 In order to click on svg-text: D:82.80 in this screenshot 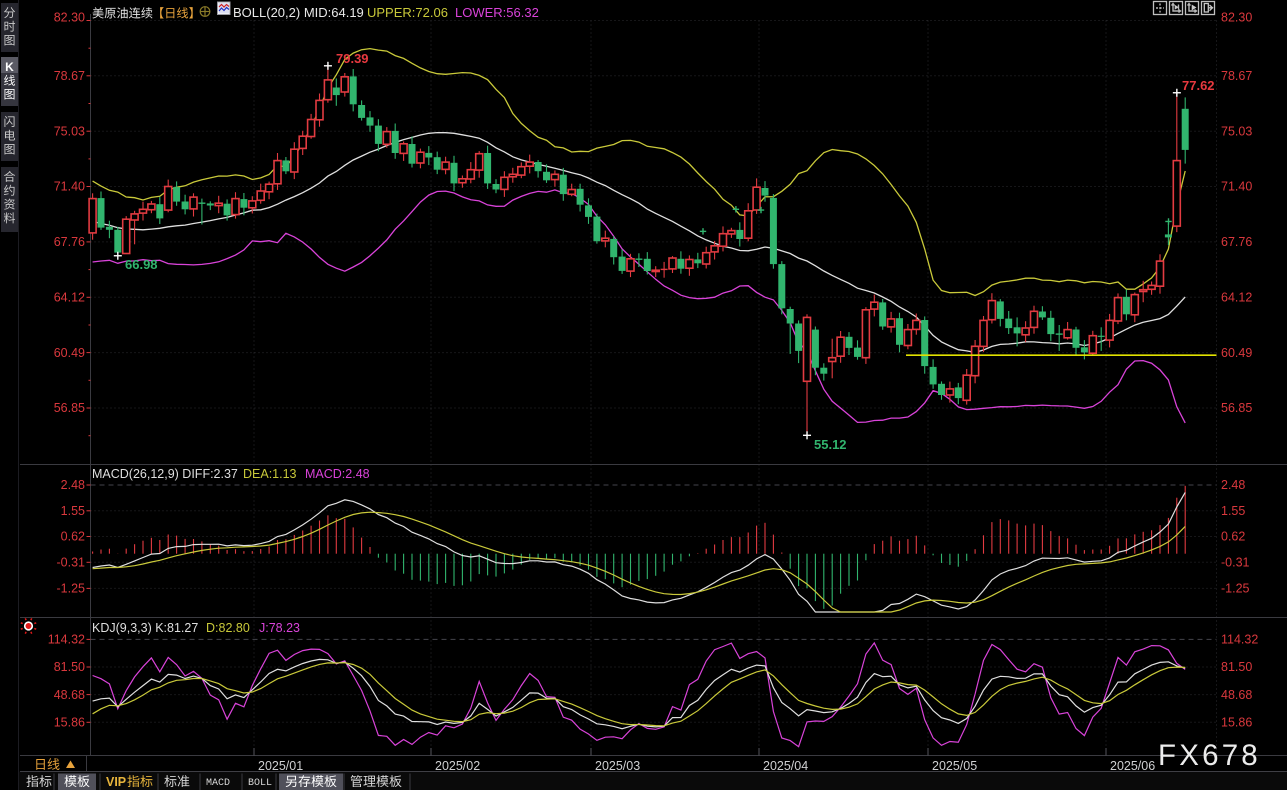, I will do `click(228, 628)`.